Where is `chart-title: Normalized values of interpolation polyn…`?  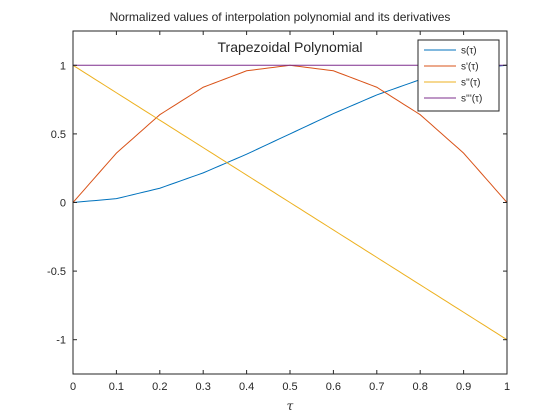 chart-title: Normalized values of interpolation polyn… is located at coordinates (280, 17).